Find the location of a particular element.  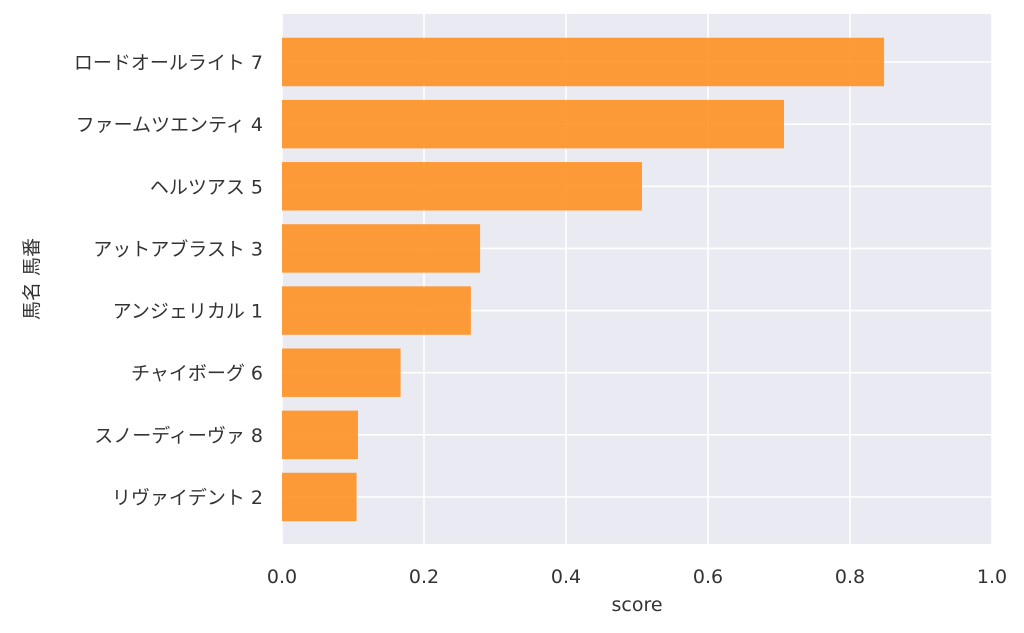

x-tick-label: 0.4 is located at coordinates (566, 577).